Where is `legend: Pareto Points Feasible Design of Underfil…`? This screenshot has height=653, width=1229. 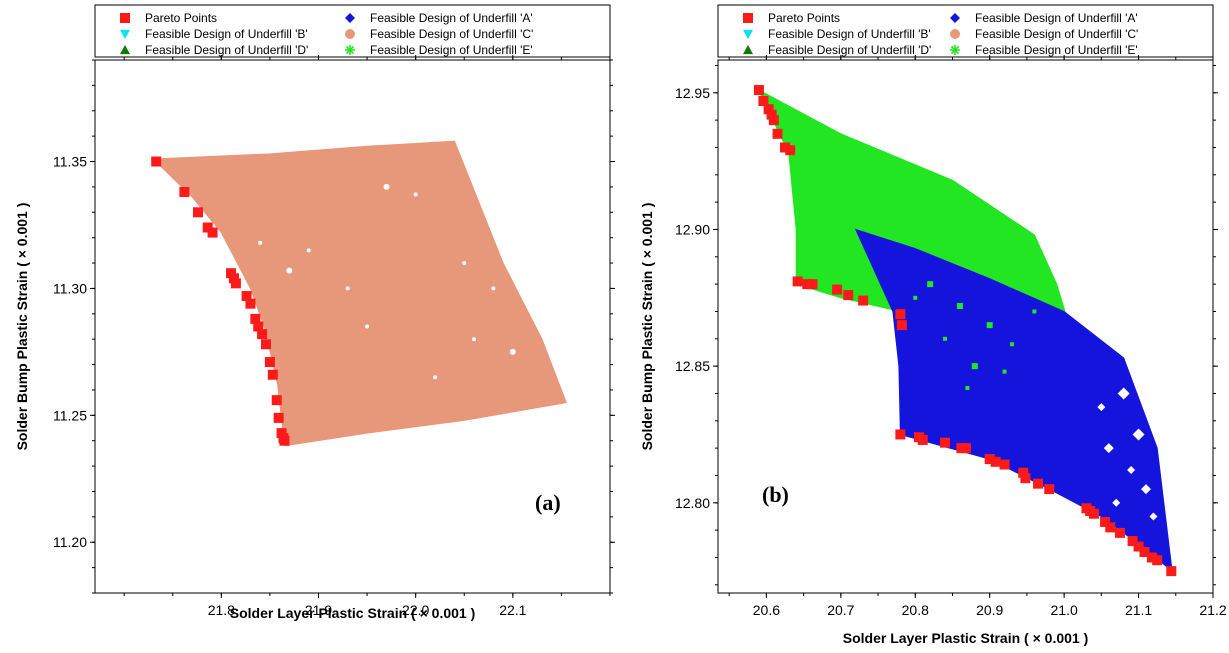 legend: Pareto Points Feasible Design of Underfil… is located at coordinates (965, 31).